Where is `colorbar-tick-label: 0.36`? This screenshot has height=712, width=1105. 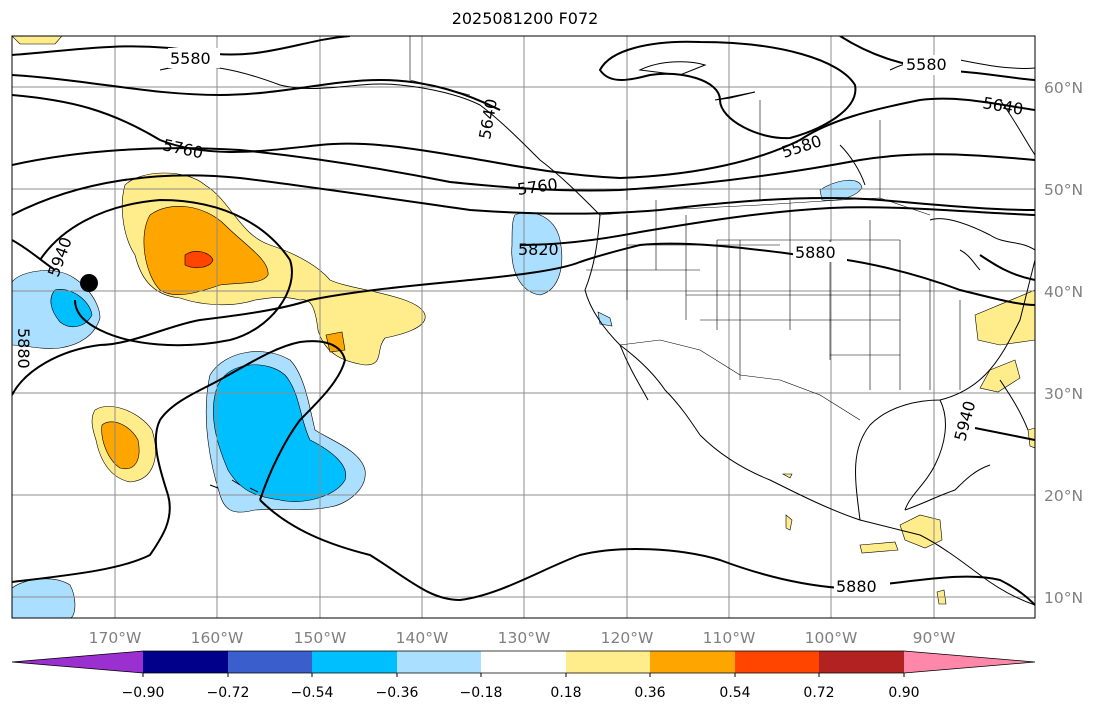
colorbar-tick-label: 0.36 is located at coordinates (649, 693).